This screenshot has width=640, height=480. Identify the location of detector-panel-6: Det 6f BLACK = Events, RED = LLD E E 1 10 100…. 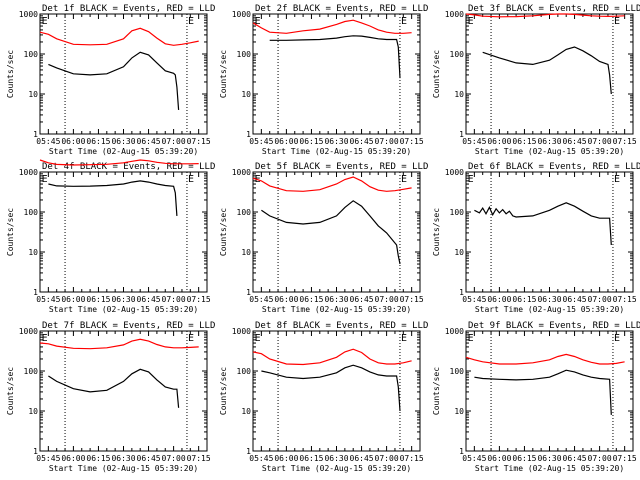
(536, 238).